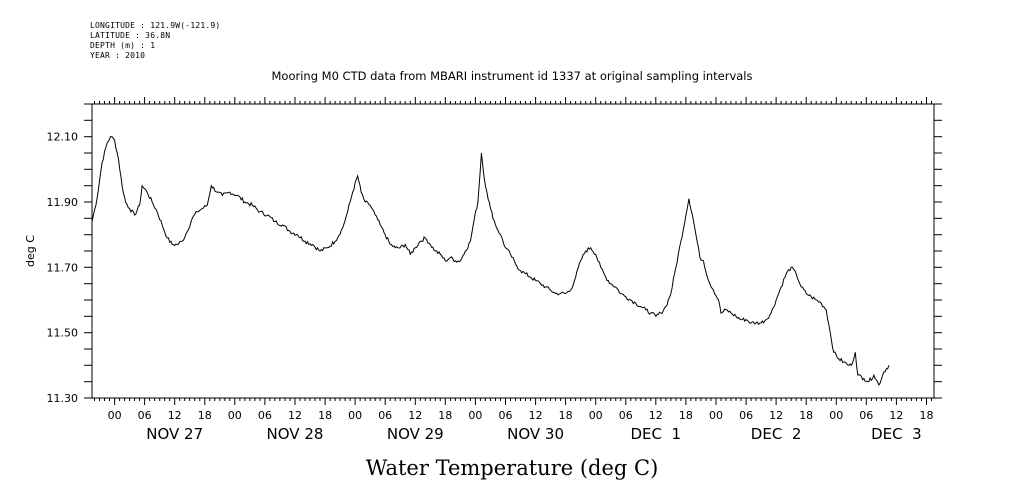 This screenshot has height=504, width=1009. I want to click on x-axis-label: Water Temperature (deg C), so click(512, 468).